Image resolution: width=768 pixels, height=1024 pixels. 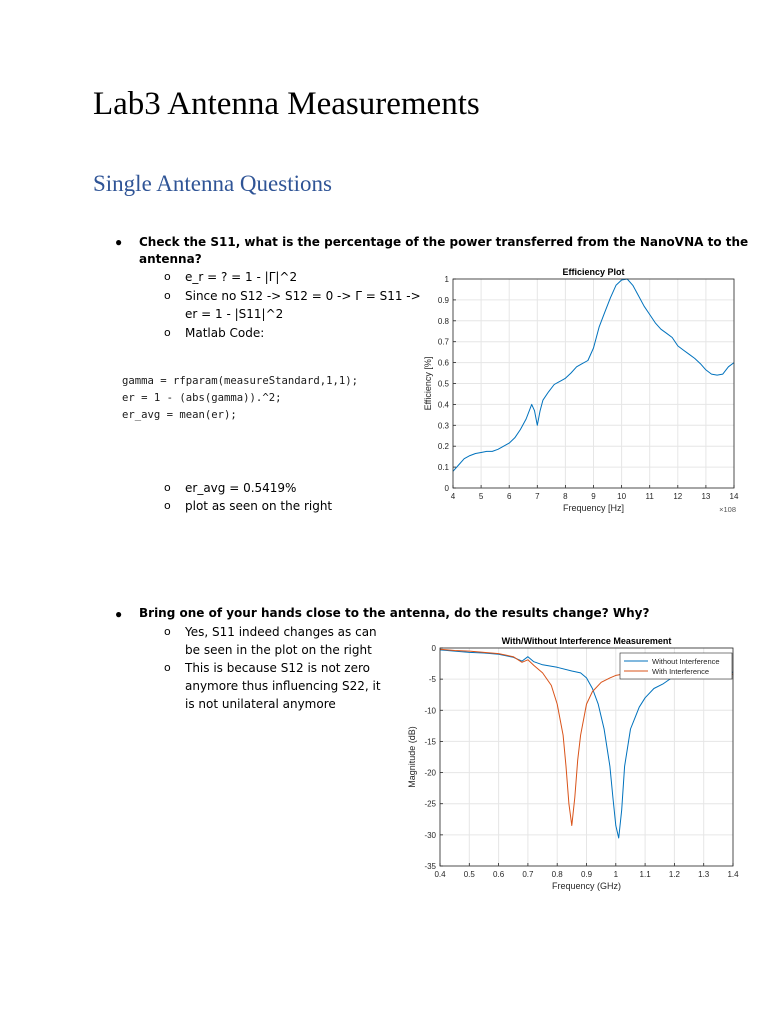 What do you see at coordinates (447, 279) in the screenshot?
I see `y-tick-label: 1` at bounding box center [447, 279].